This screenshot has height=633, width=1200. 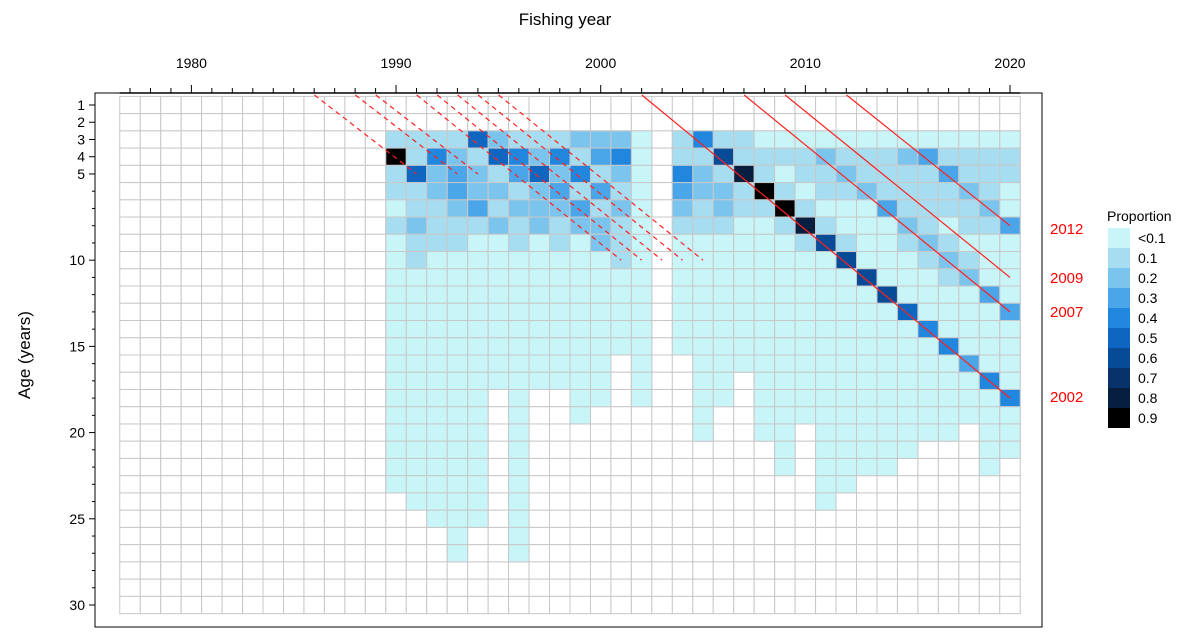 I want to click on legend-label: 0.6, so click(x=1148, y=358).